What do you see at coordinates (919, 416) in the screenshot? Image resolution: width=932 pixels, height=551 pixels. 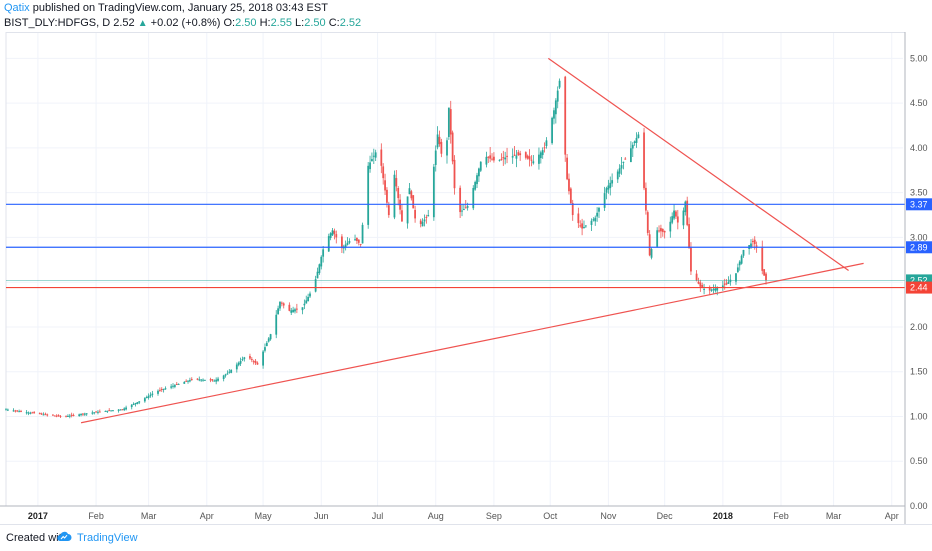 I see `price-tick-label: 1.00` at bounding box center [919, 416].